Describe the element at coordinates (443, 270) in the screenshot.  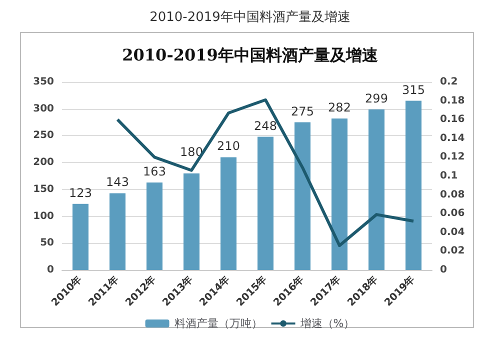
I see `y2-tick-label: 0` at that location.